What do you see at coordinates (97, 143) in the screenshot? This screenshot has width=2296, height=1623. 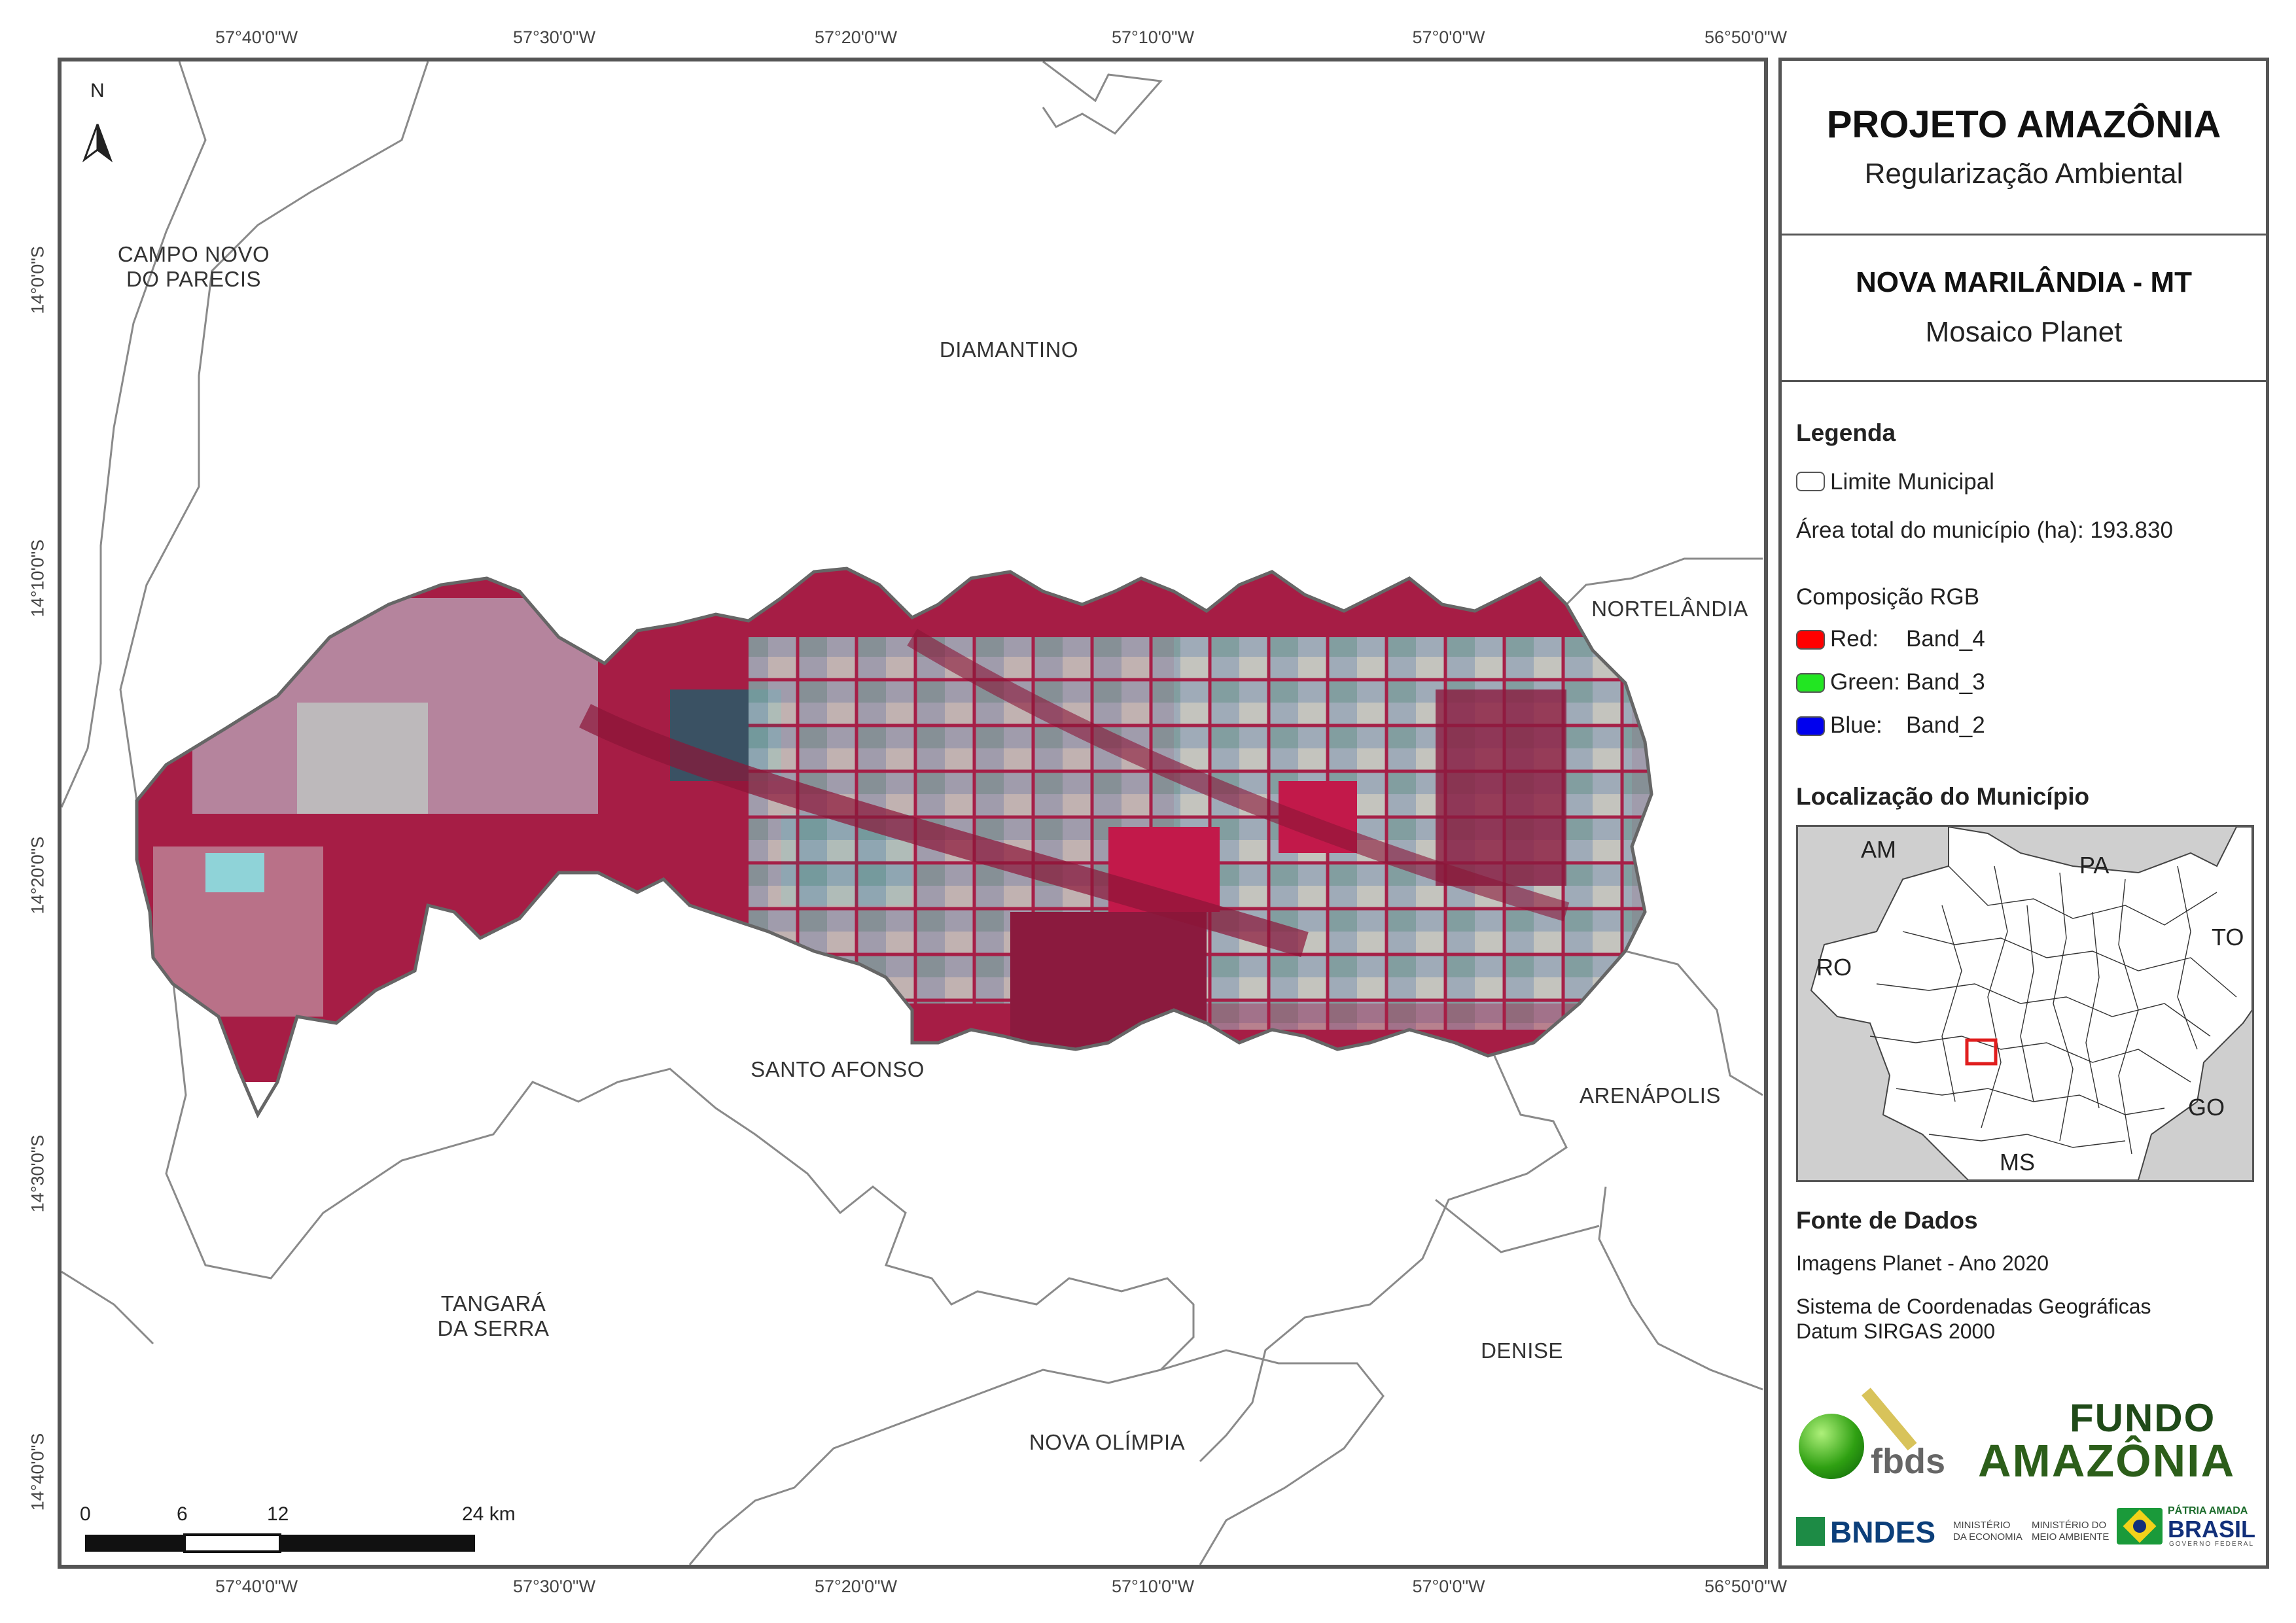 I see `north-arrow-icon` at bounding box center [97, 143].